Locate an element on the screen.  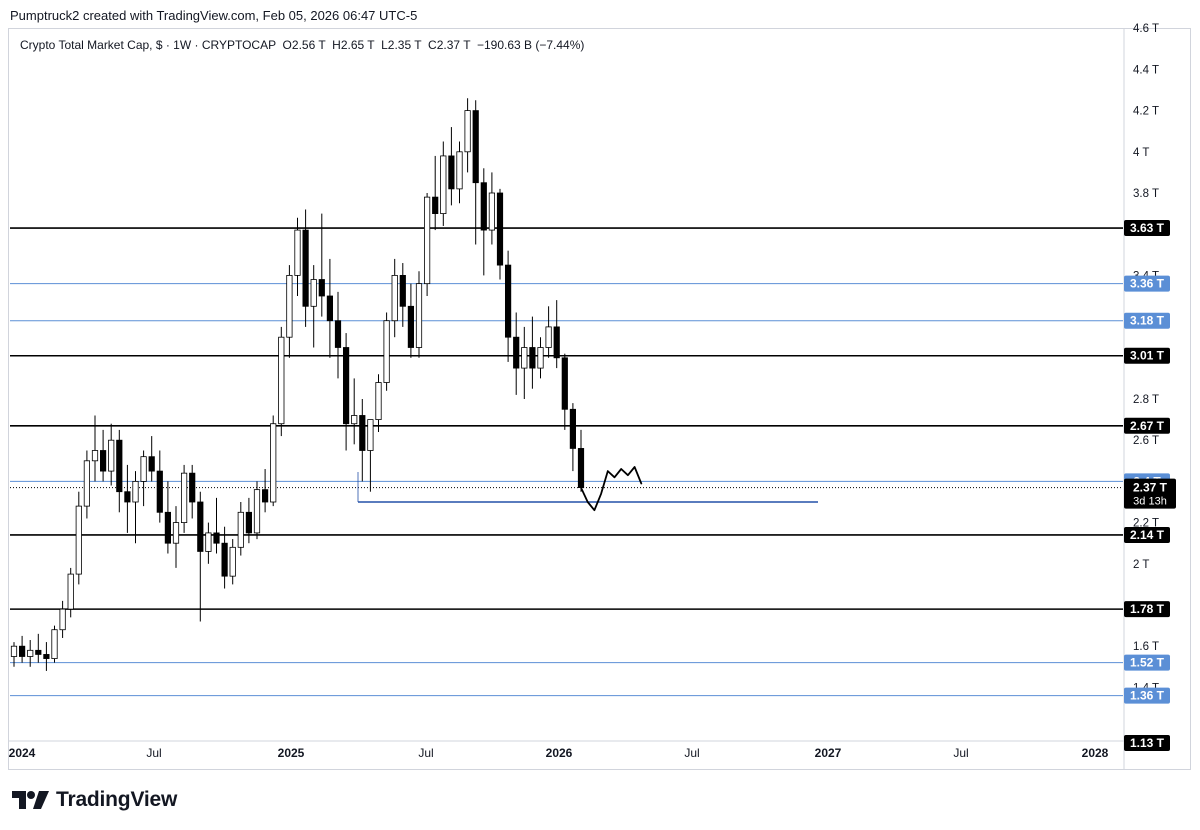
time-tick-label: 2024 is located at coordinates (22, 753).